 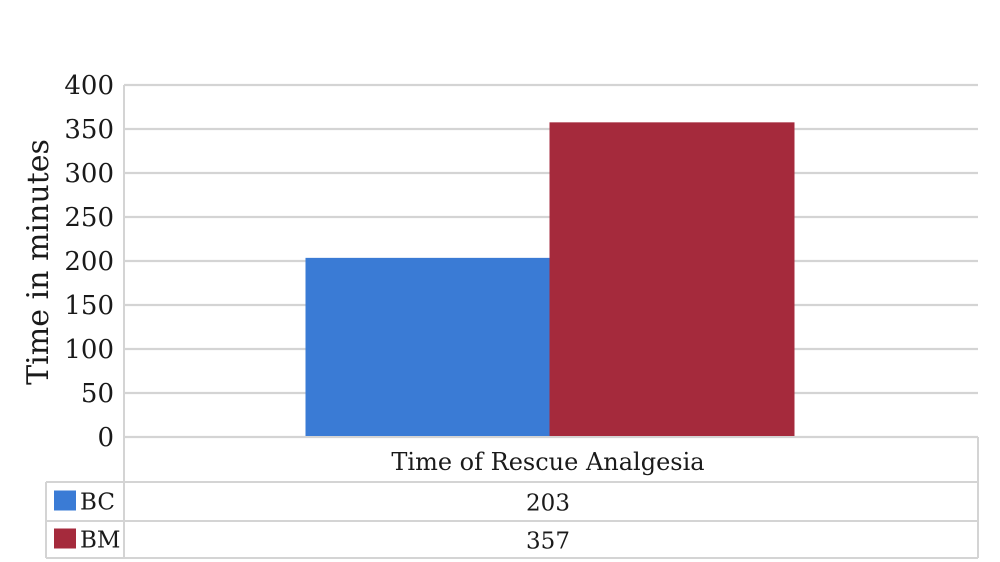 What do you see at coordinates (547, 462) in the screenshot?
I see `x-category-label: Time of Rescue Analgesia` at bounding box center [547, 462].